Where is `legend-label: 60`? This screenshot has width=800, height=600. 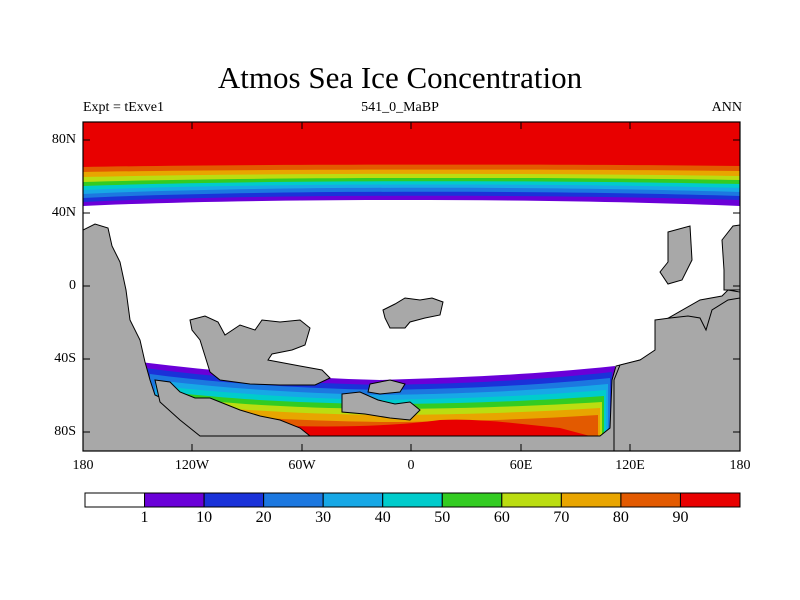 legend-label: 60 is located at coordinates (501, 517).